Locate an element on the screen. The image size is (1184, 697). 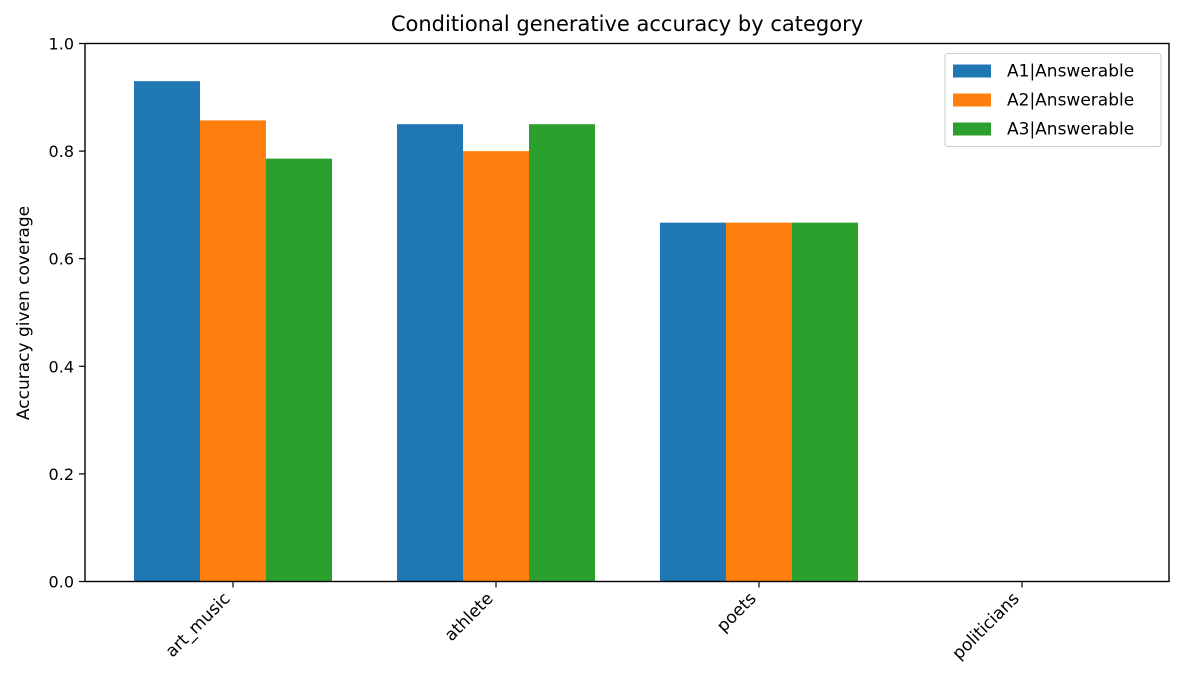
x-tick-label-poets: poets is located at coordinates (737, 613).